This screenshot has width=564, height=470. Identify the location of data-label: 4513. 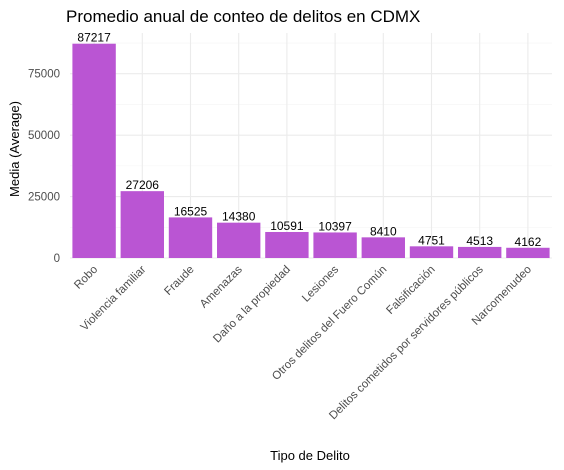
(479, 241).